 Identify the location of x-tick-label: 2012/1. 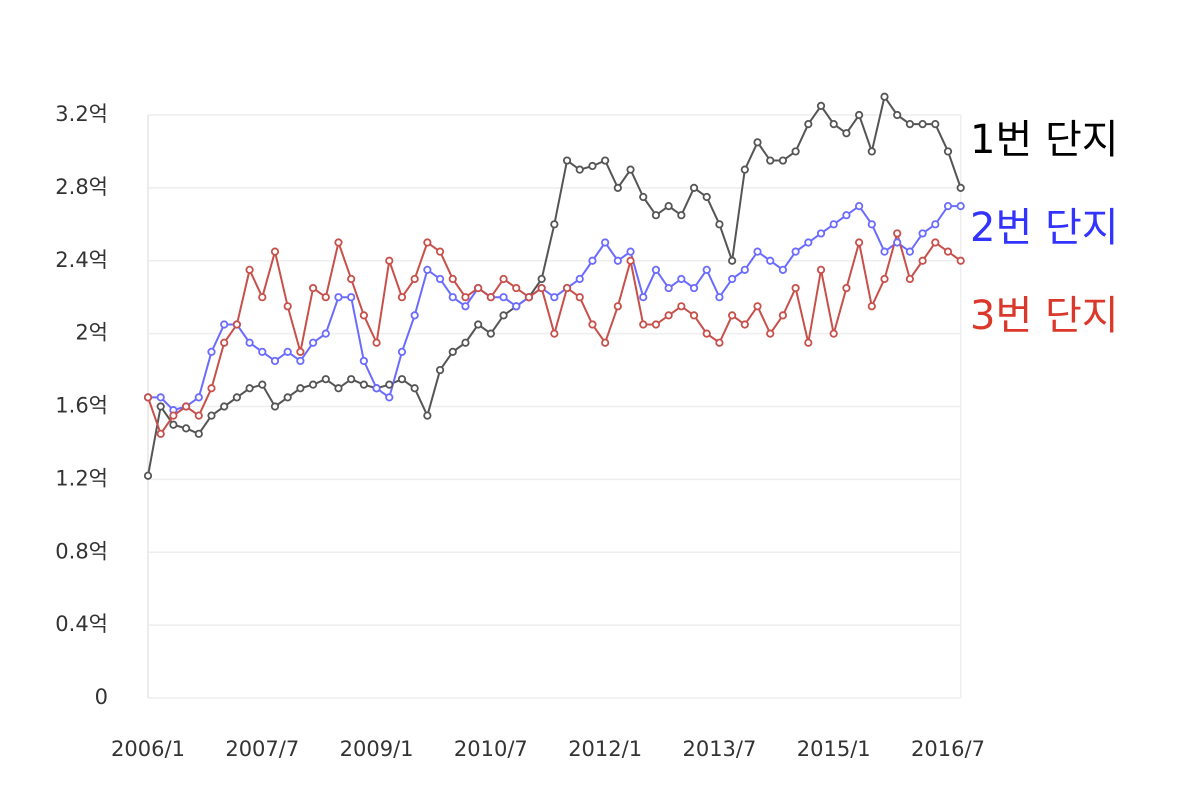
(605, 749).